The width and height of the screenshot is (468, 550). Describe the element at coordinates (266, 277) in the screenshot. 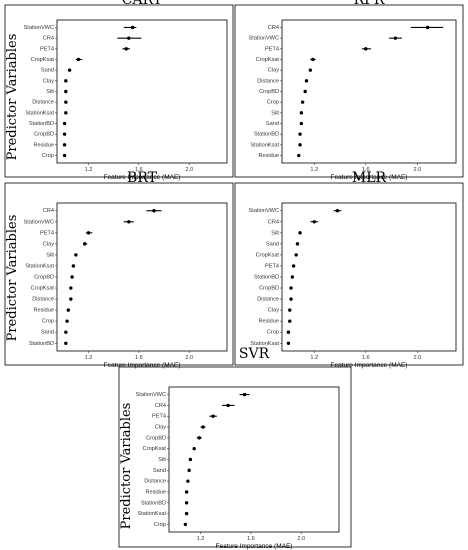

I see `category-label: StationBD` at that location.